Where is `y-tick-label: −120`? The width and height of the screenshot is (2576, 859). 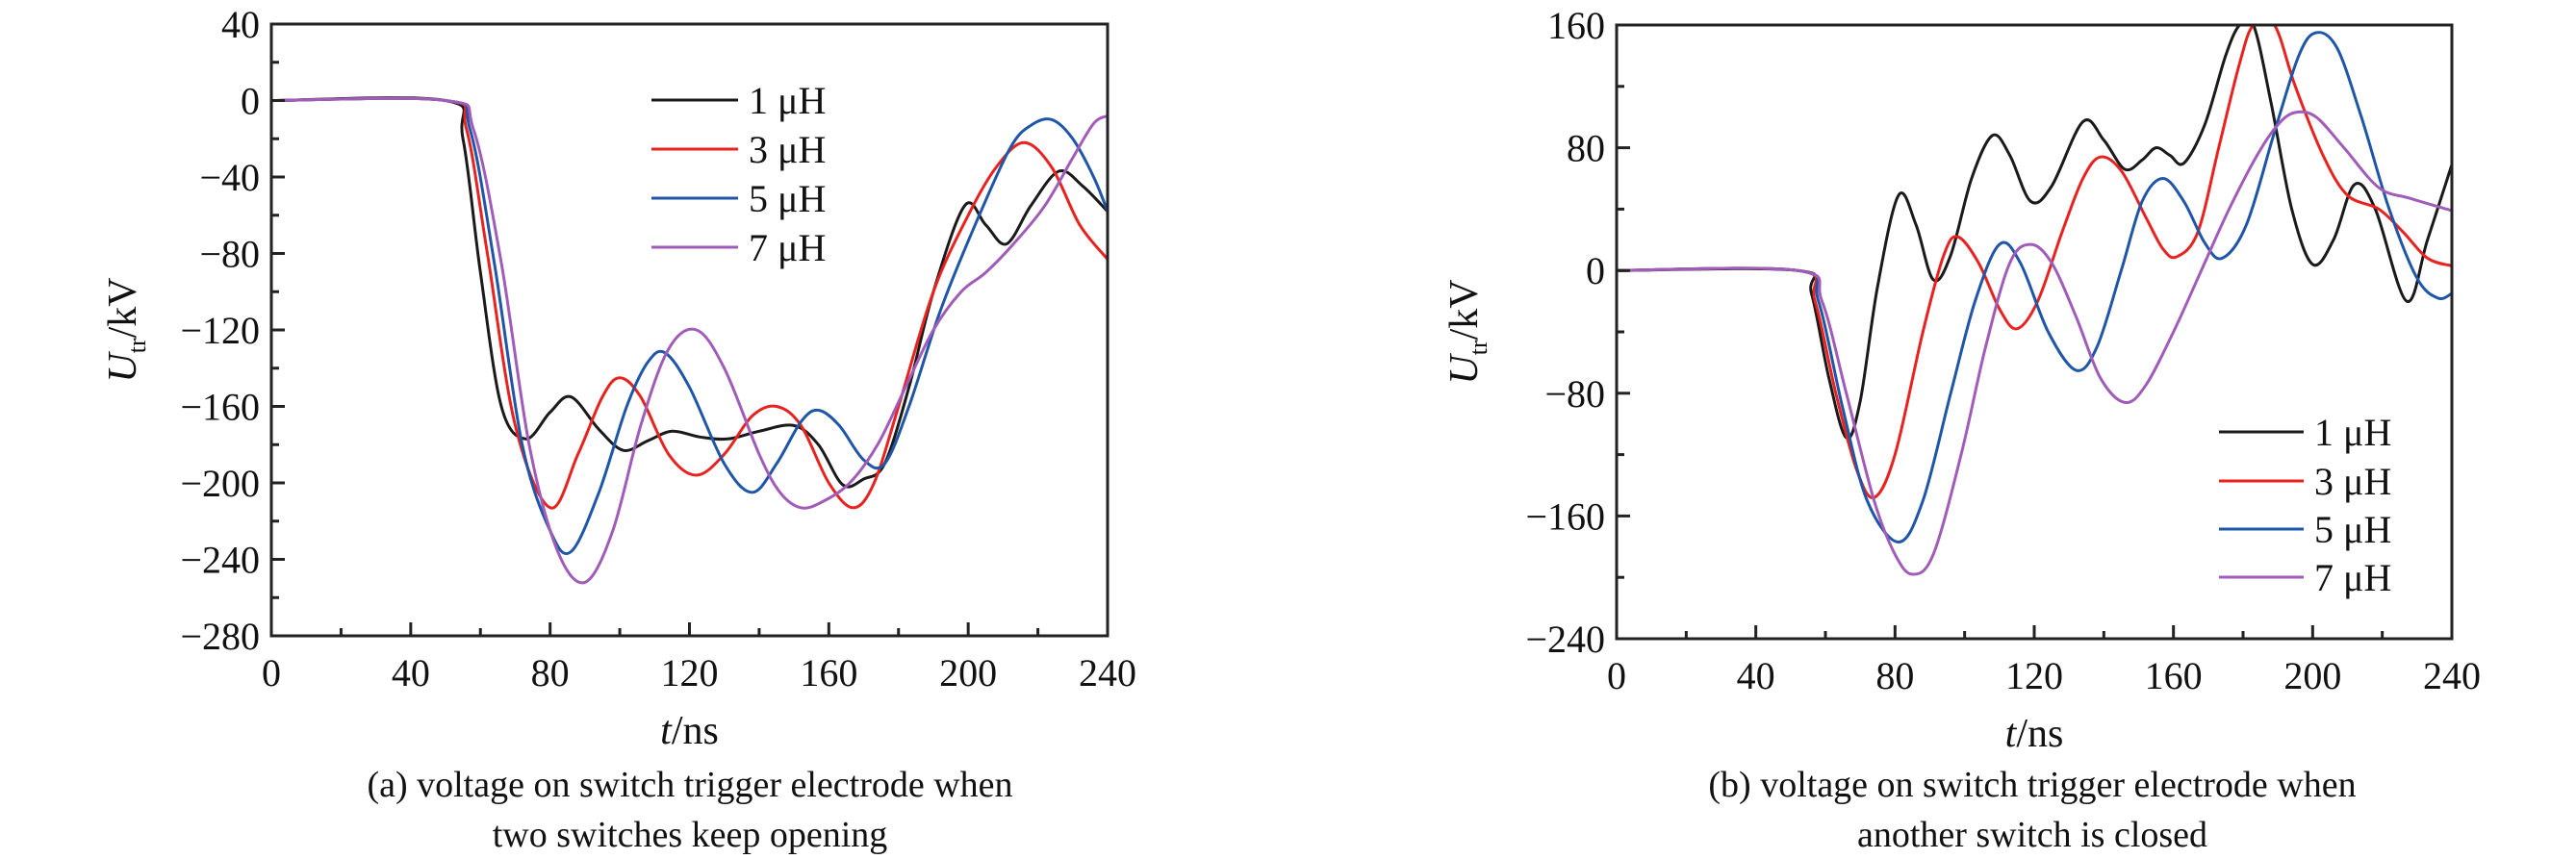
y-tick-label: −120 is located at coordinates (220, 330).